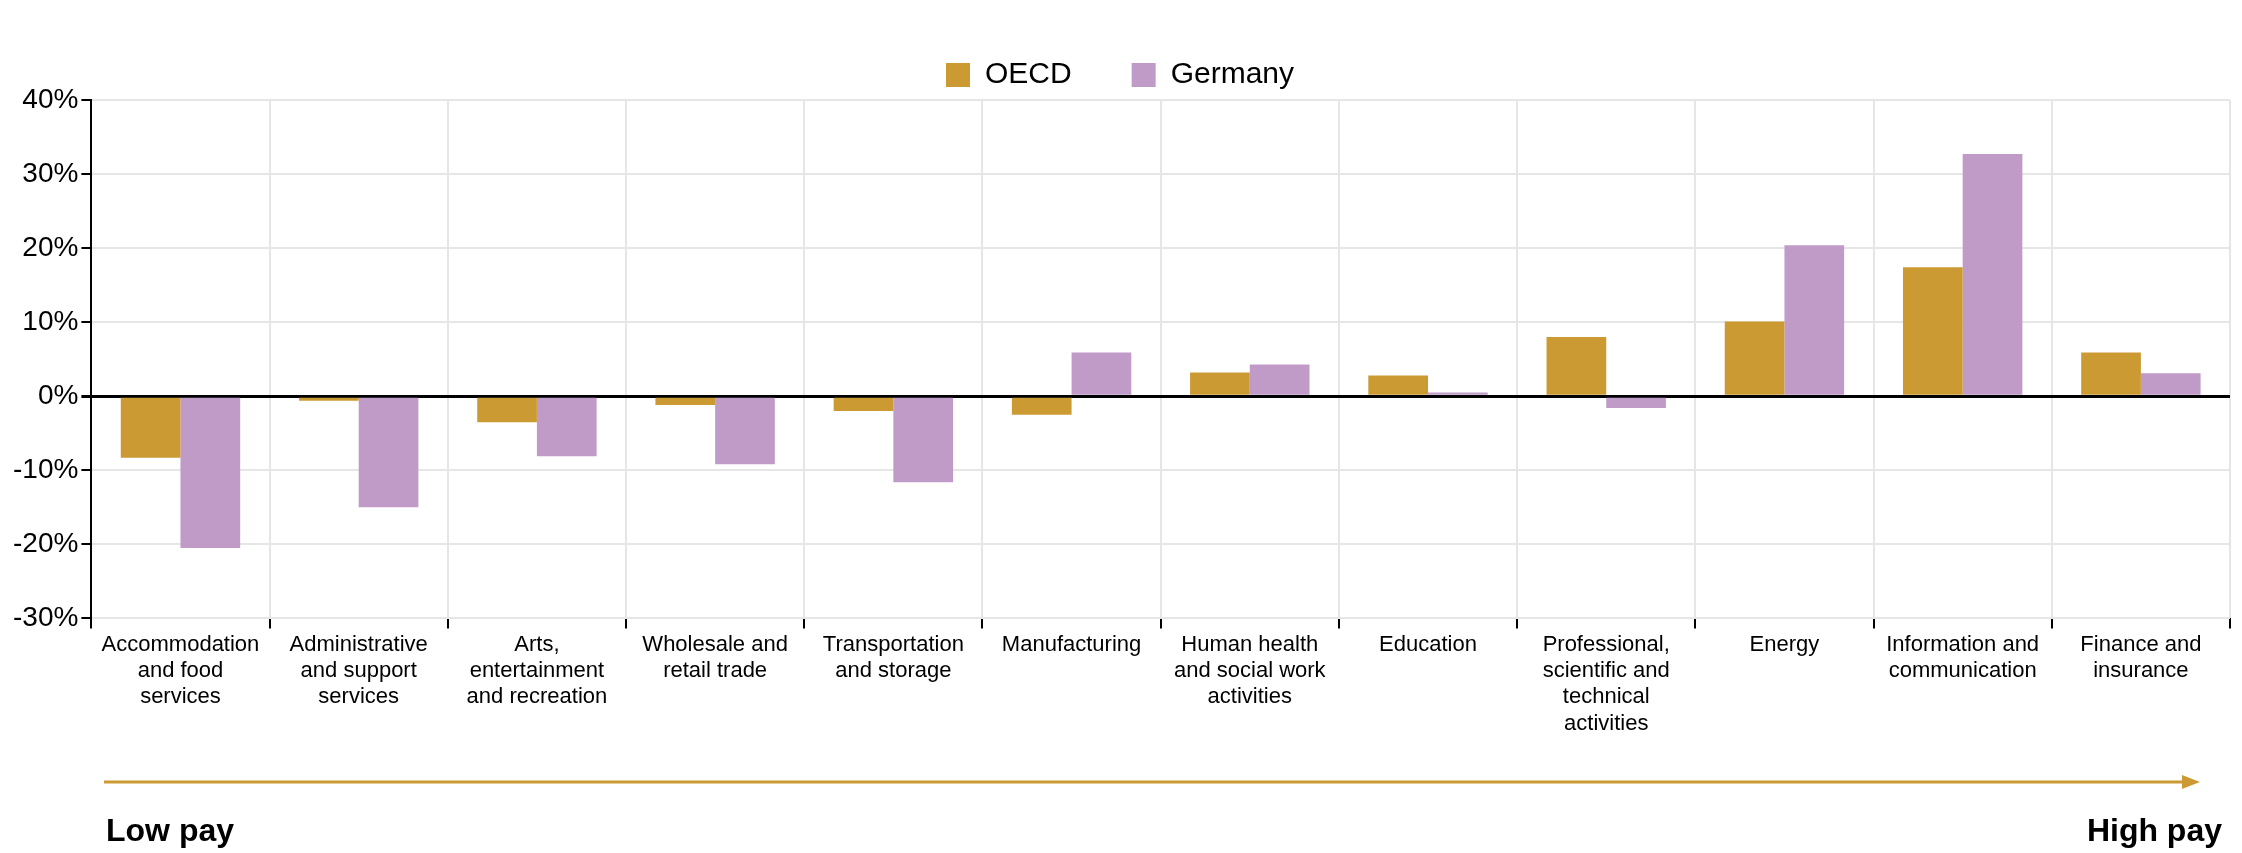  Describe the element at coordinates (50, 320) in the screenshot. I see `y-tick-label: 10%` at that location.